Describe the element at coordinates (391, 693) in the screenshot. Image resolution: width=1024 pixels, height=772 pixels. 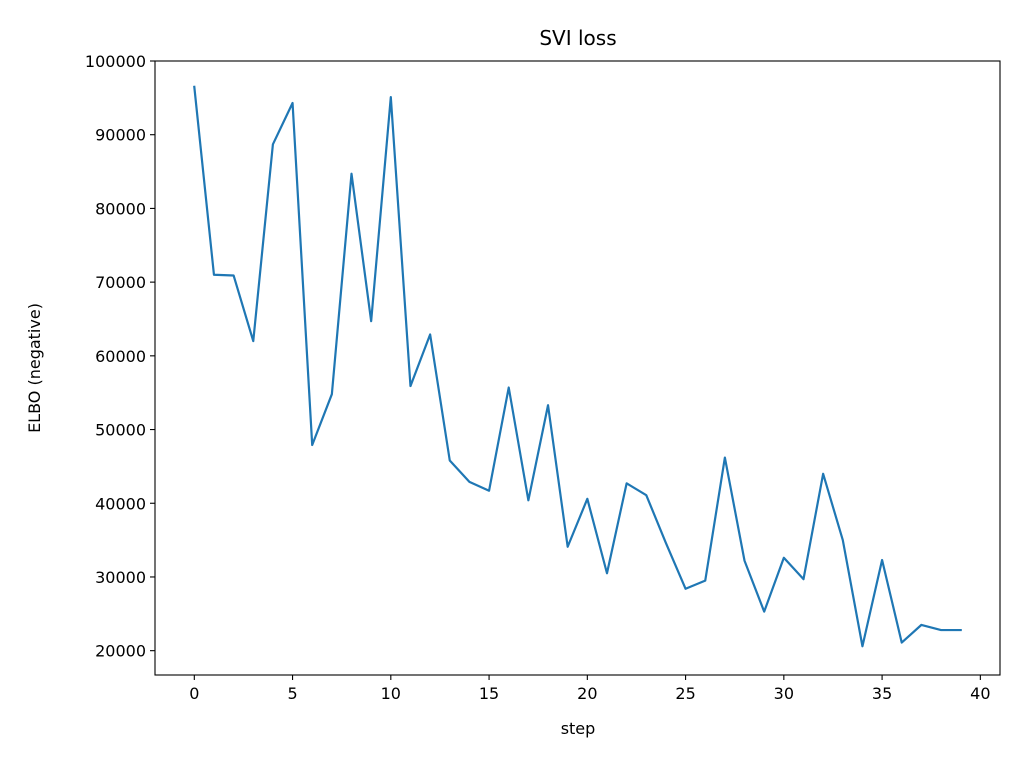
I see `x-tick-label: 10` at that location.